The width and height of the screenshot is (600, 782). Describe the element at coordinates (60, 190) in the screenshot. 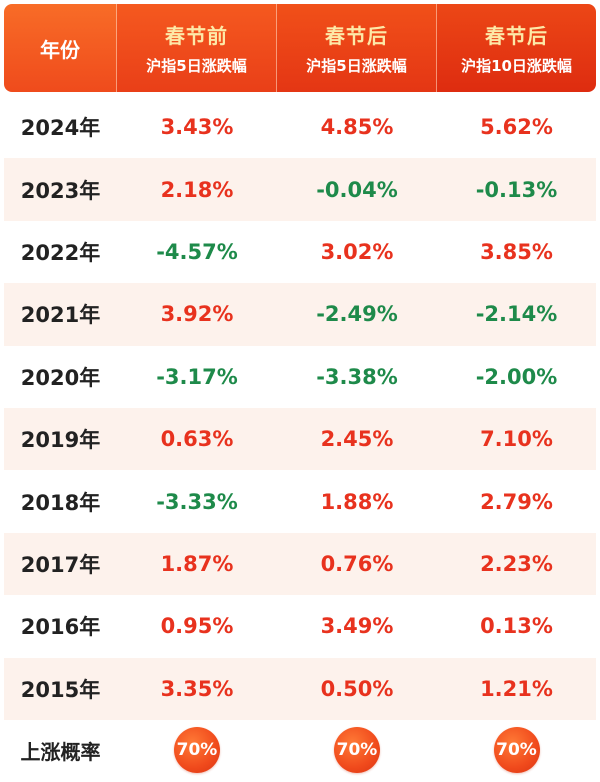

I see `year-cell: 2023年` at that location.